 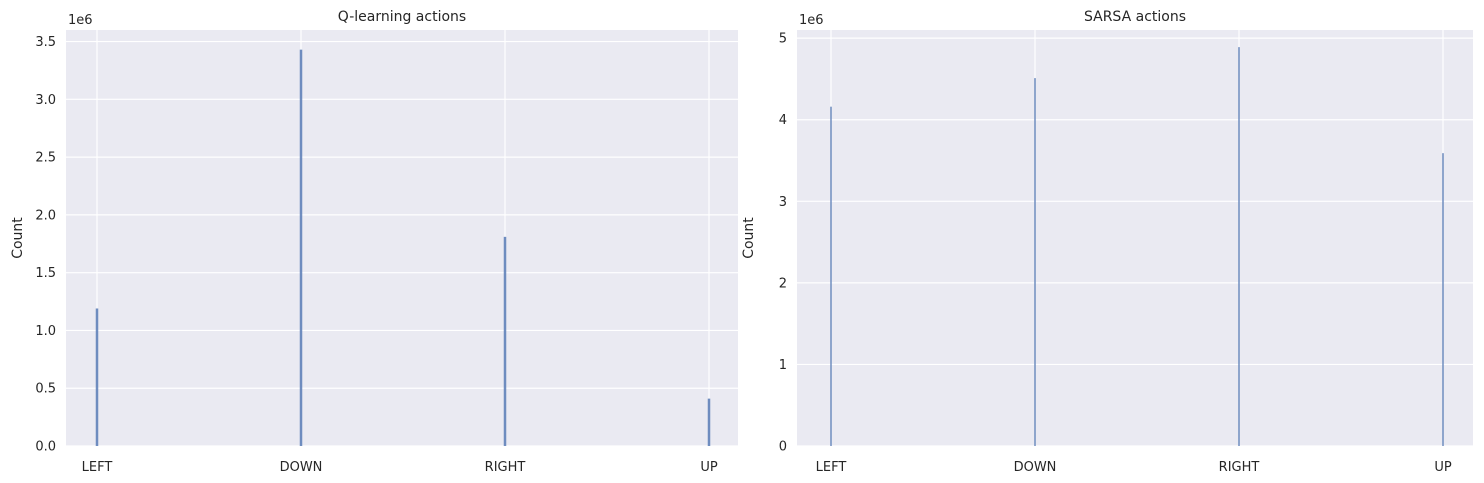 What do you see at coordinates (45, 158) in the screenshot?
I see `y-tick-label: 2.5` at bounding box center [45, 158].